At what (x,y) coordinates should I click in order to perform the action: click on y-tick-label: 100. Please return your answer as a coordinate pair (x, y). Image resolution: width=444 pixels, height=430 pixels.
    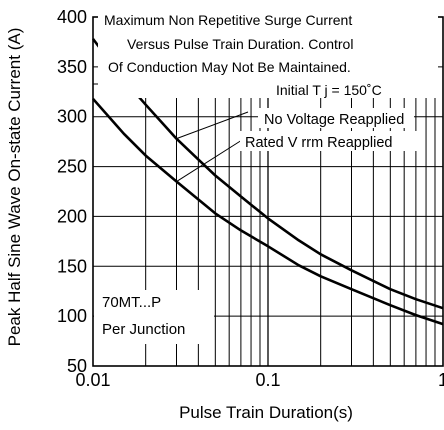
    Looking at the image, I should click on (72, 316).